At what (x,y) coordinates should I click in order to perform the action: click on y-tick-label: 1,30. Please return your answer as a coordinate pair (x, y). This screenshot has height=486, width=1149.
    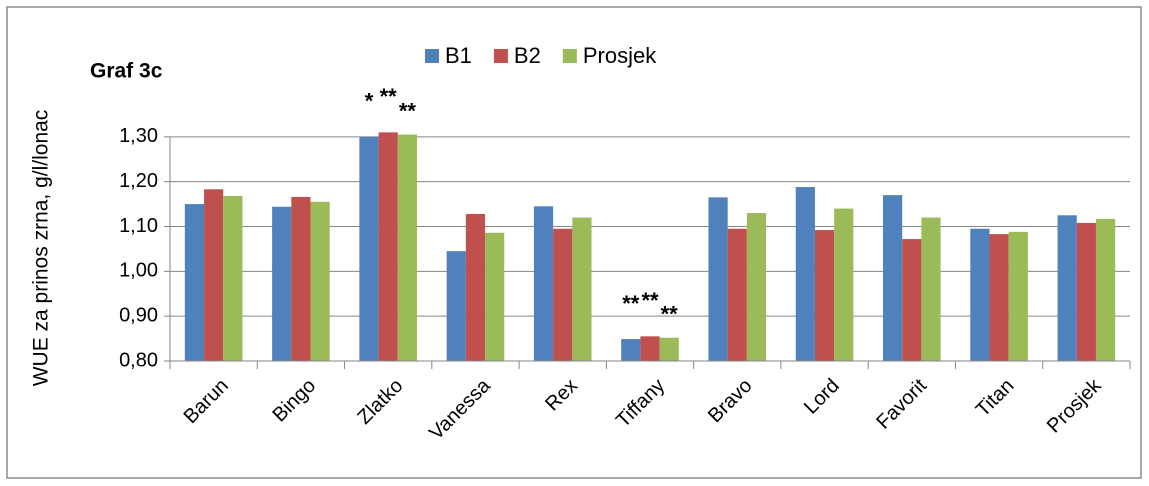
    Looking at the image, I should click on (138, 136).